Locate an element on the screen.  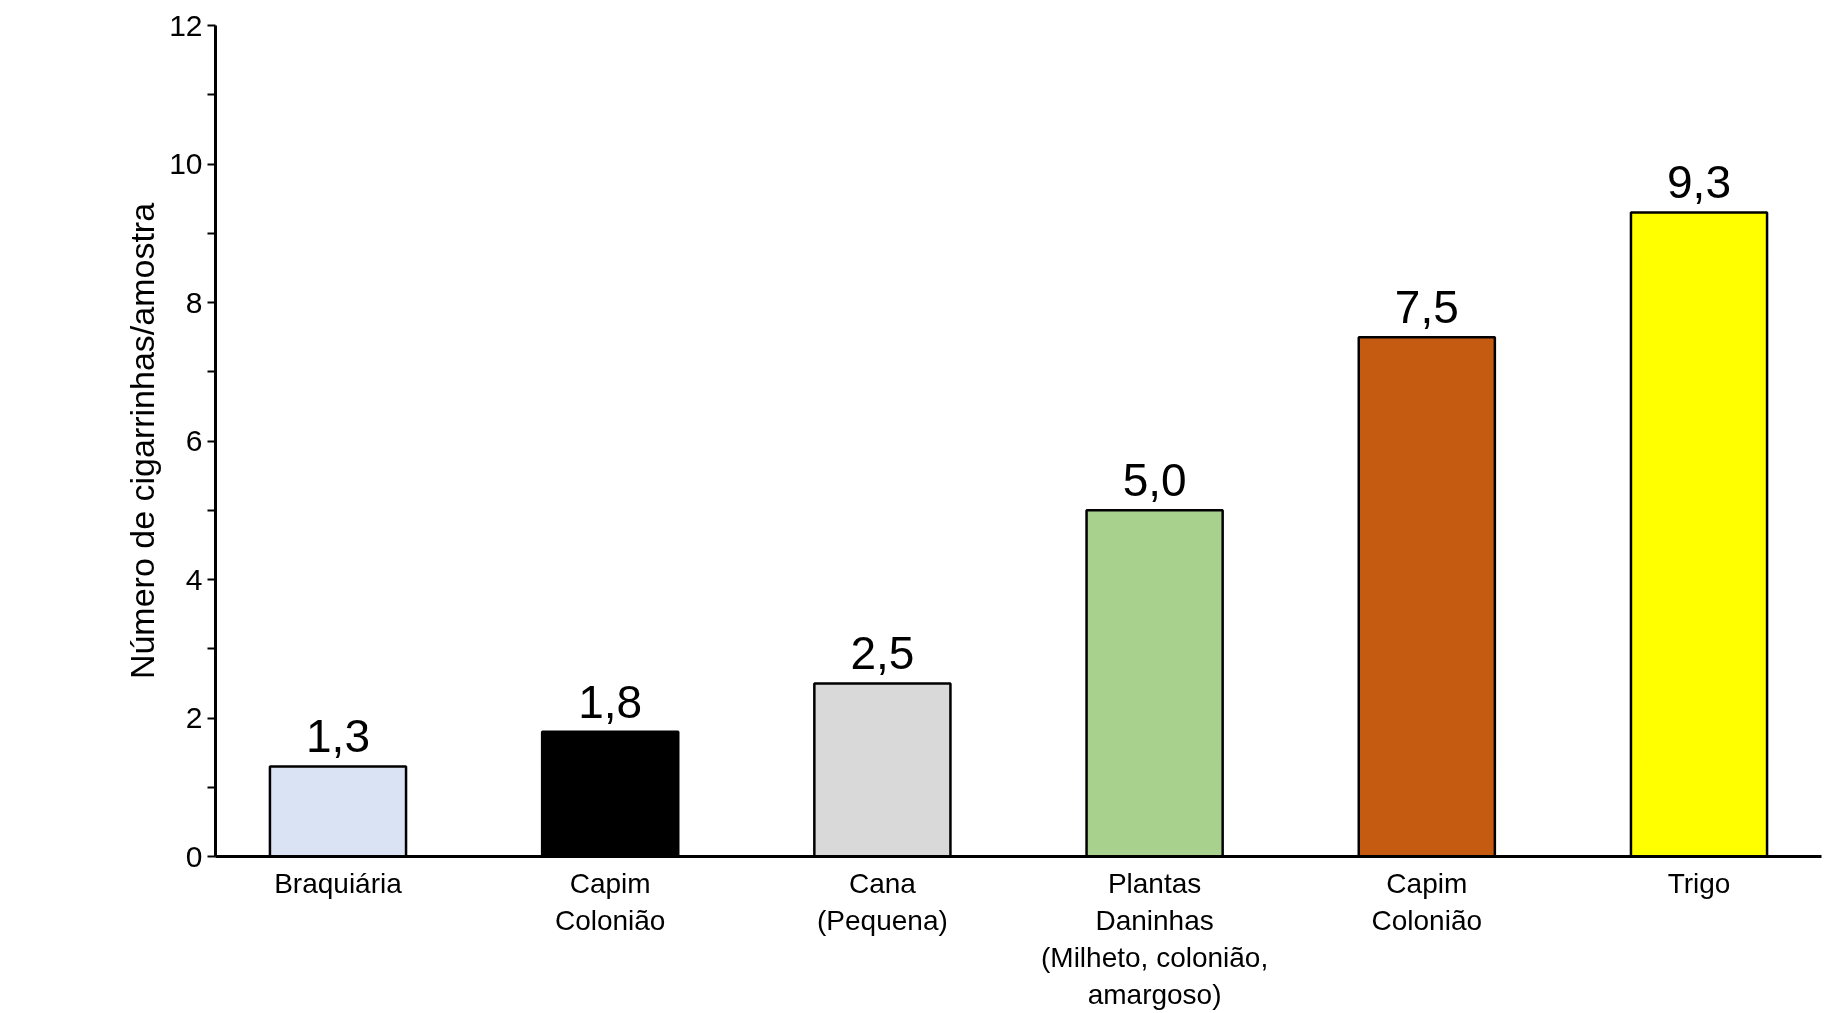
y-tick-label: 8 is located at coordinates (194, 302).